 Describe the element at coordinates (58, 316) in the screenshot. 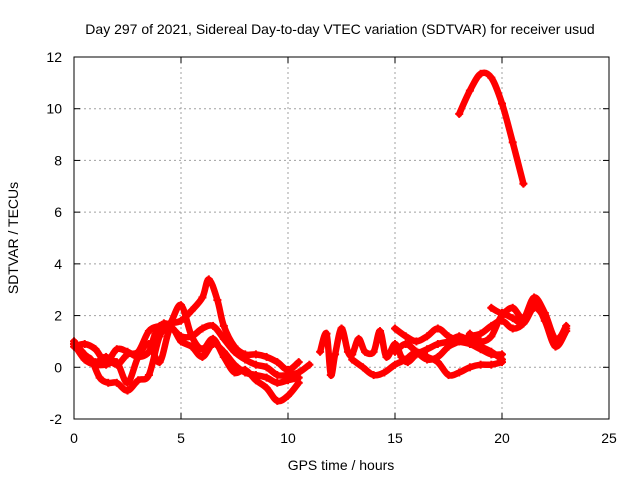

I see `y-tick-label: 2` at that location.